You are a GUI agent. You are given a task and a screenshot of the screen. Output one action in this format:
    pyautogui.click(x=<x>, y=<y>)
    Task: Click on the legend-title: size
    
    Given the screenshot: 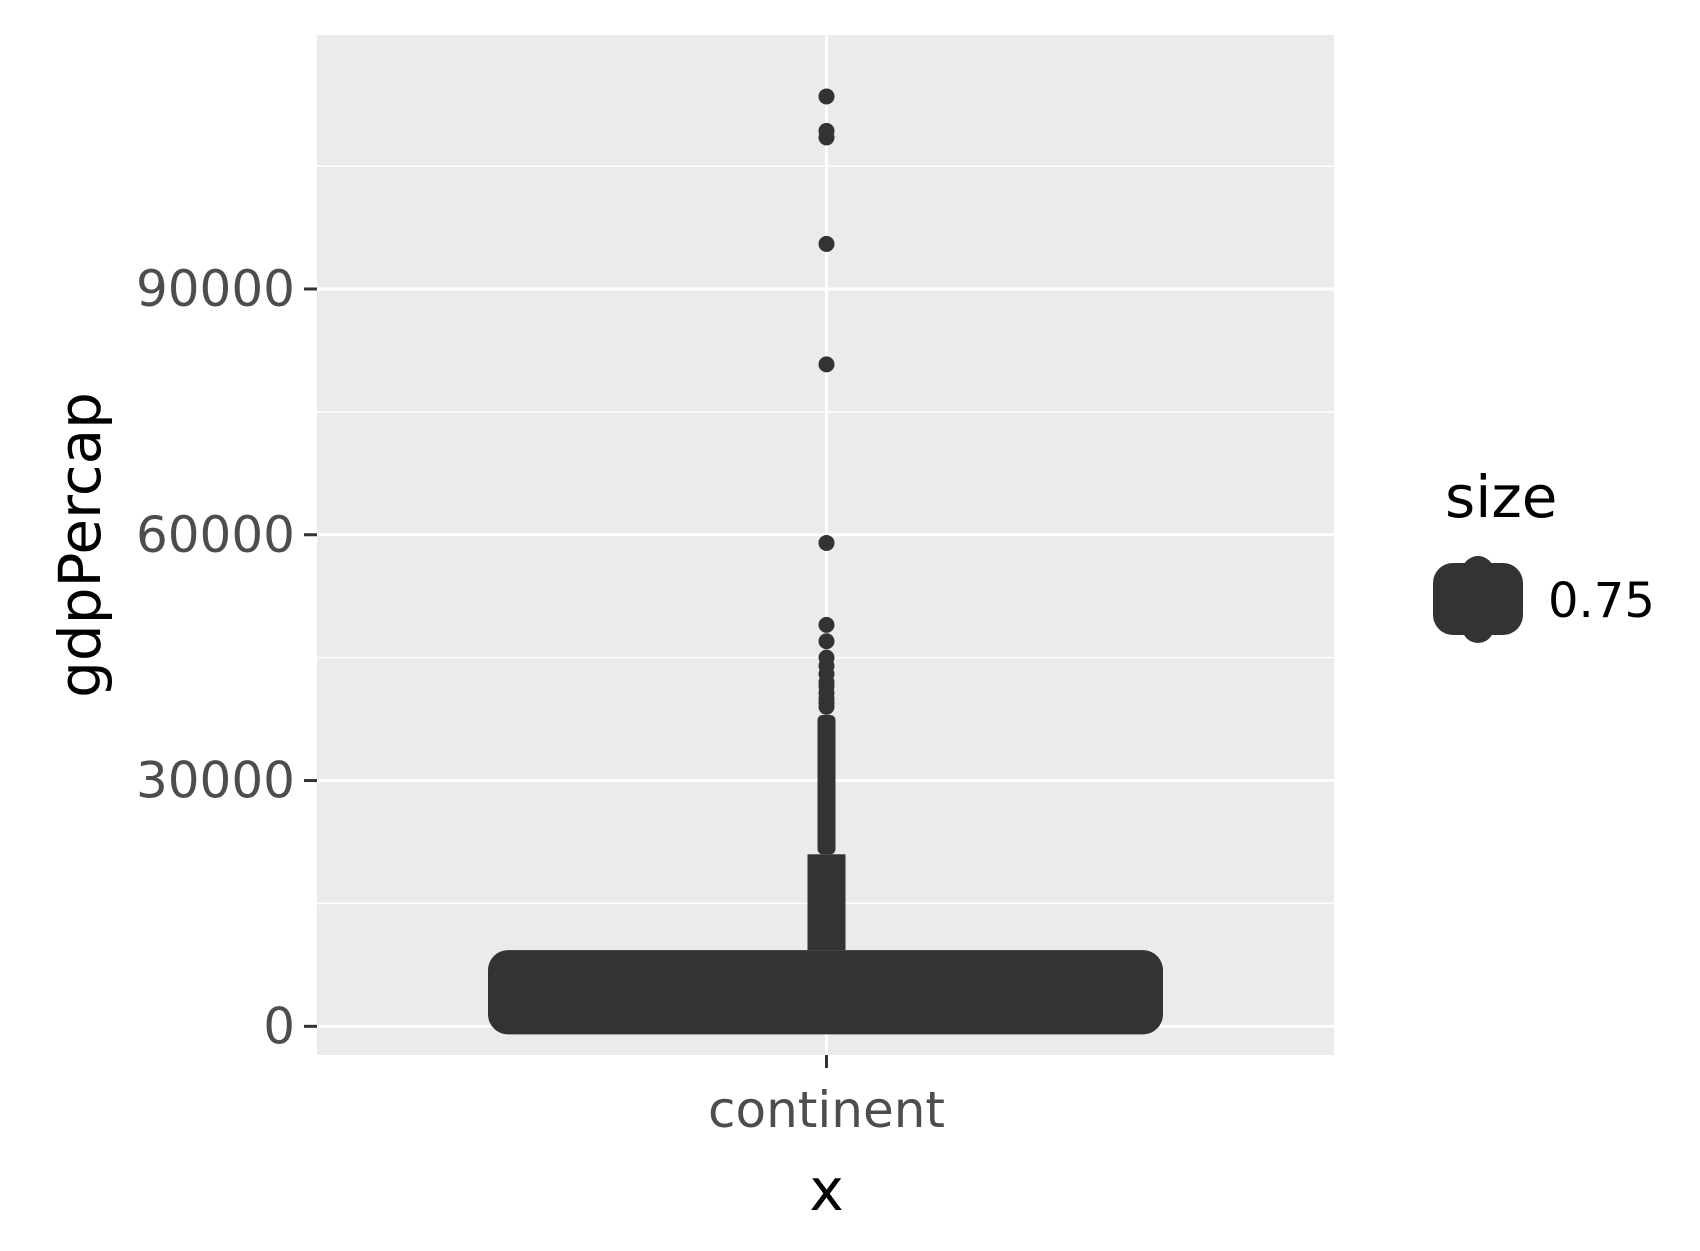 What is the action you would take?
    pyautogui.click(x=1501, y=497)
    